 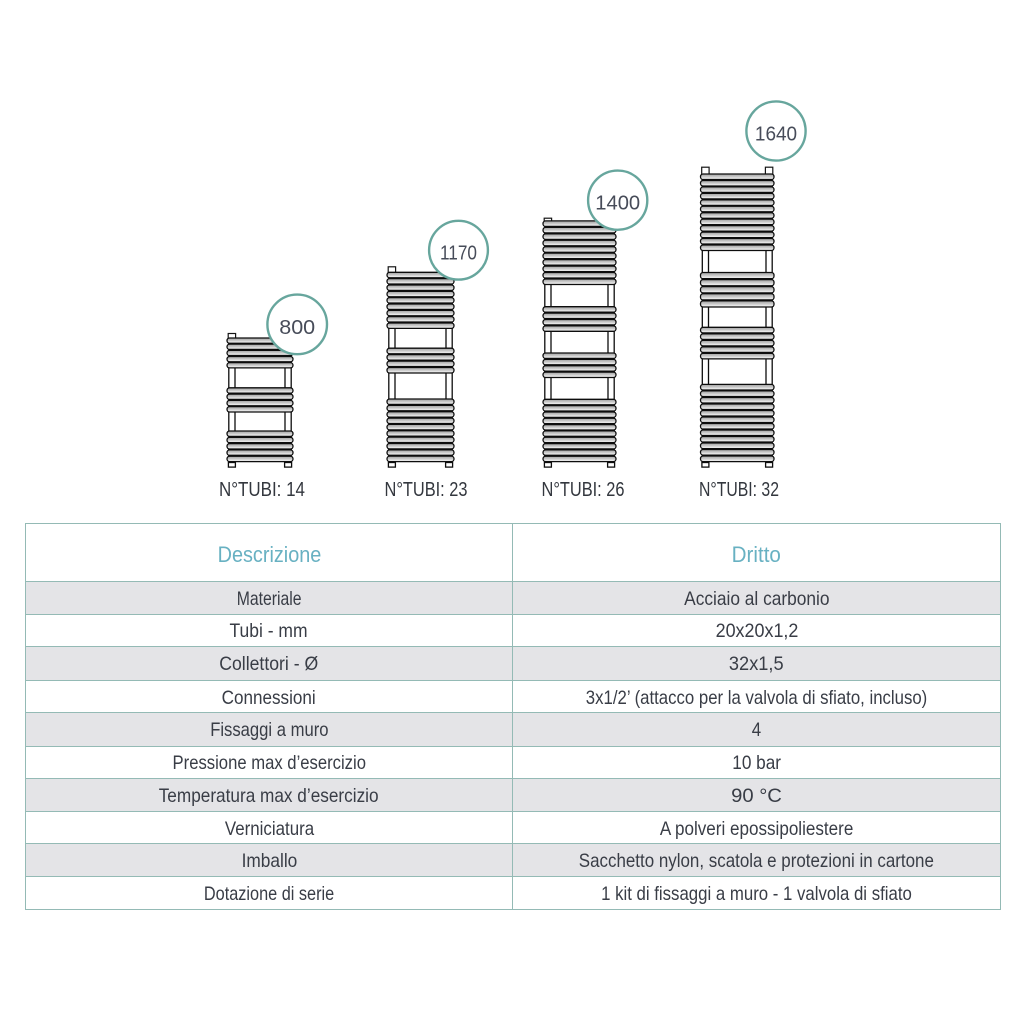 What do you see at coordinates (776, 134) in the screenshot?
I see `svg-text: 1640` at bounding box center [776, 134].